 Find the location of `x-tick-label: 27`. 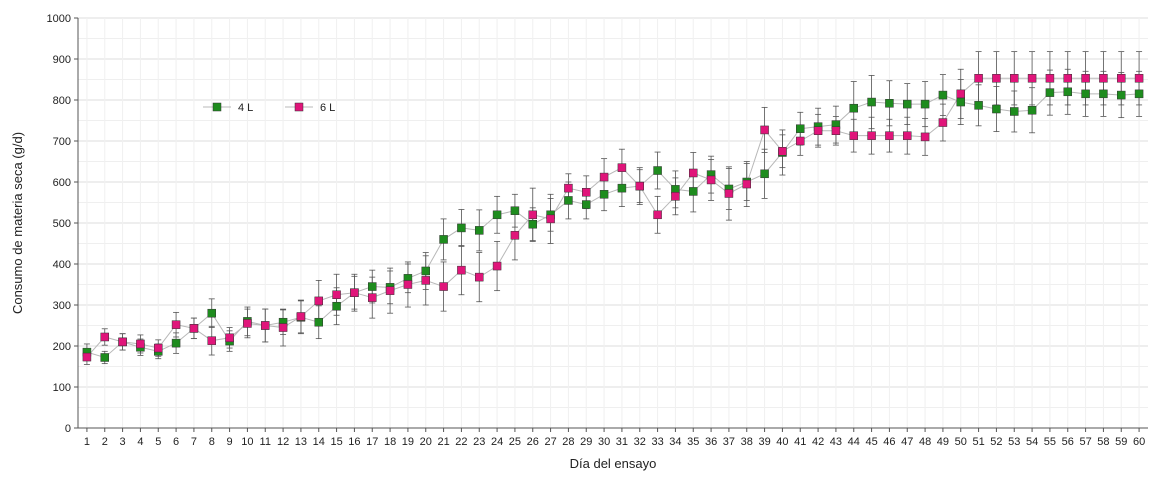

x-tick-label: 27 is located at coordinates (550, 442).